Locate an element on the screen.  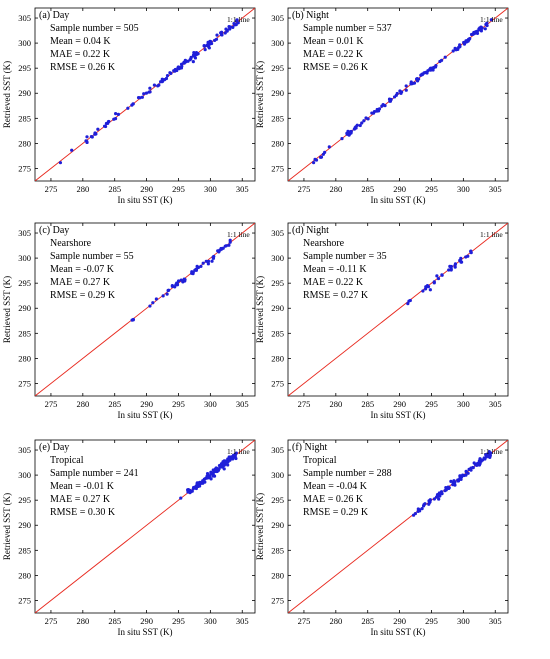
stat-line: RMSE = 0.29 K is located at coordinates (336, 512).